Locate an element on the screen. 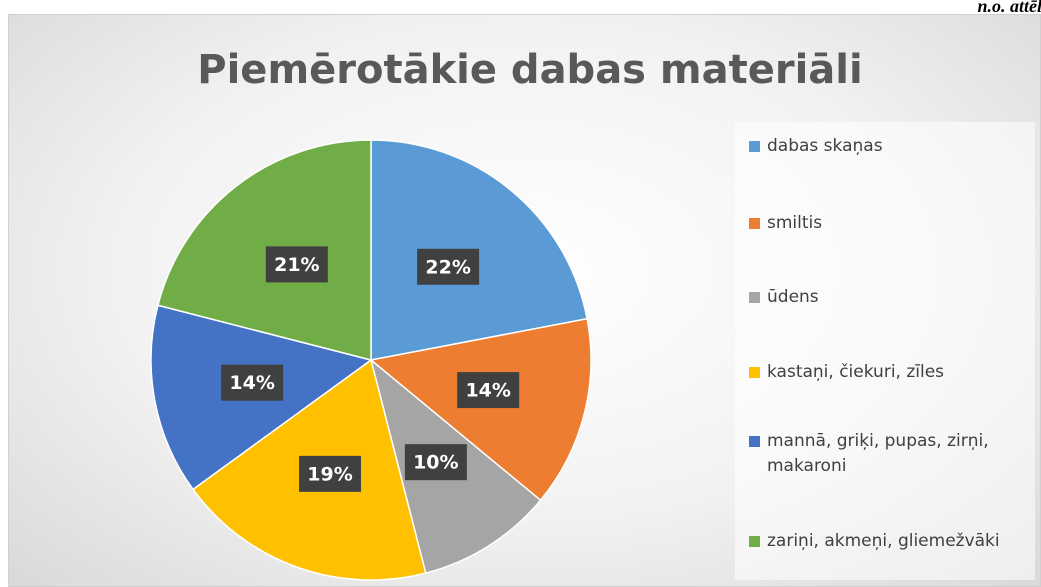 The width and height of the screenshot is (1041, 587). chart-title: Piemērotākie dabas materiāli is located at coordinates (529, 70).